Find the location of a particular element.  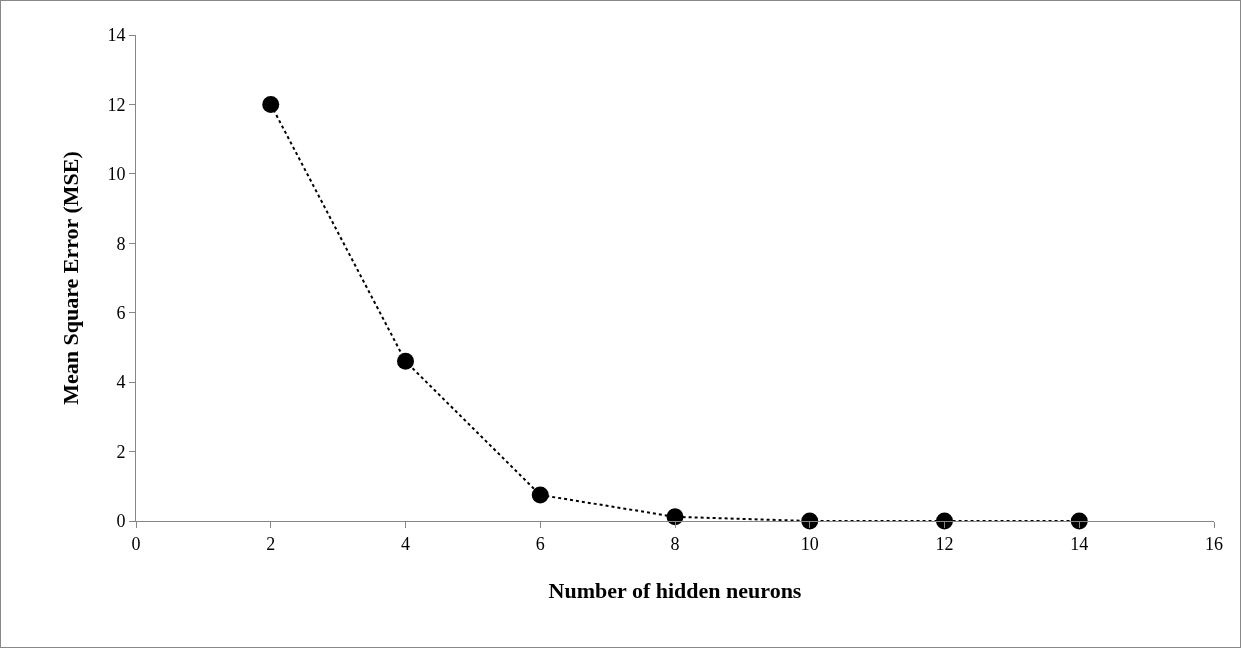

y-tick-label: 4 is located at coordinates (121, 382).